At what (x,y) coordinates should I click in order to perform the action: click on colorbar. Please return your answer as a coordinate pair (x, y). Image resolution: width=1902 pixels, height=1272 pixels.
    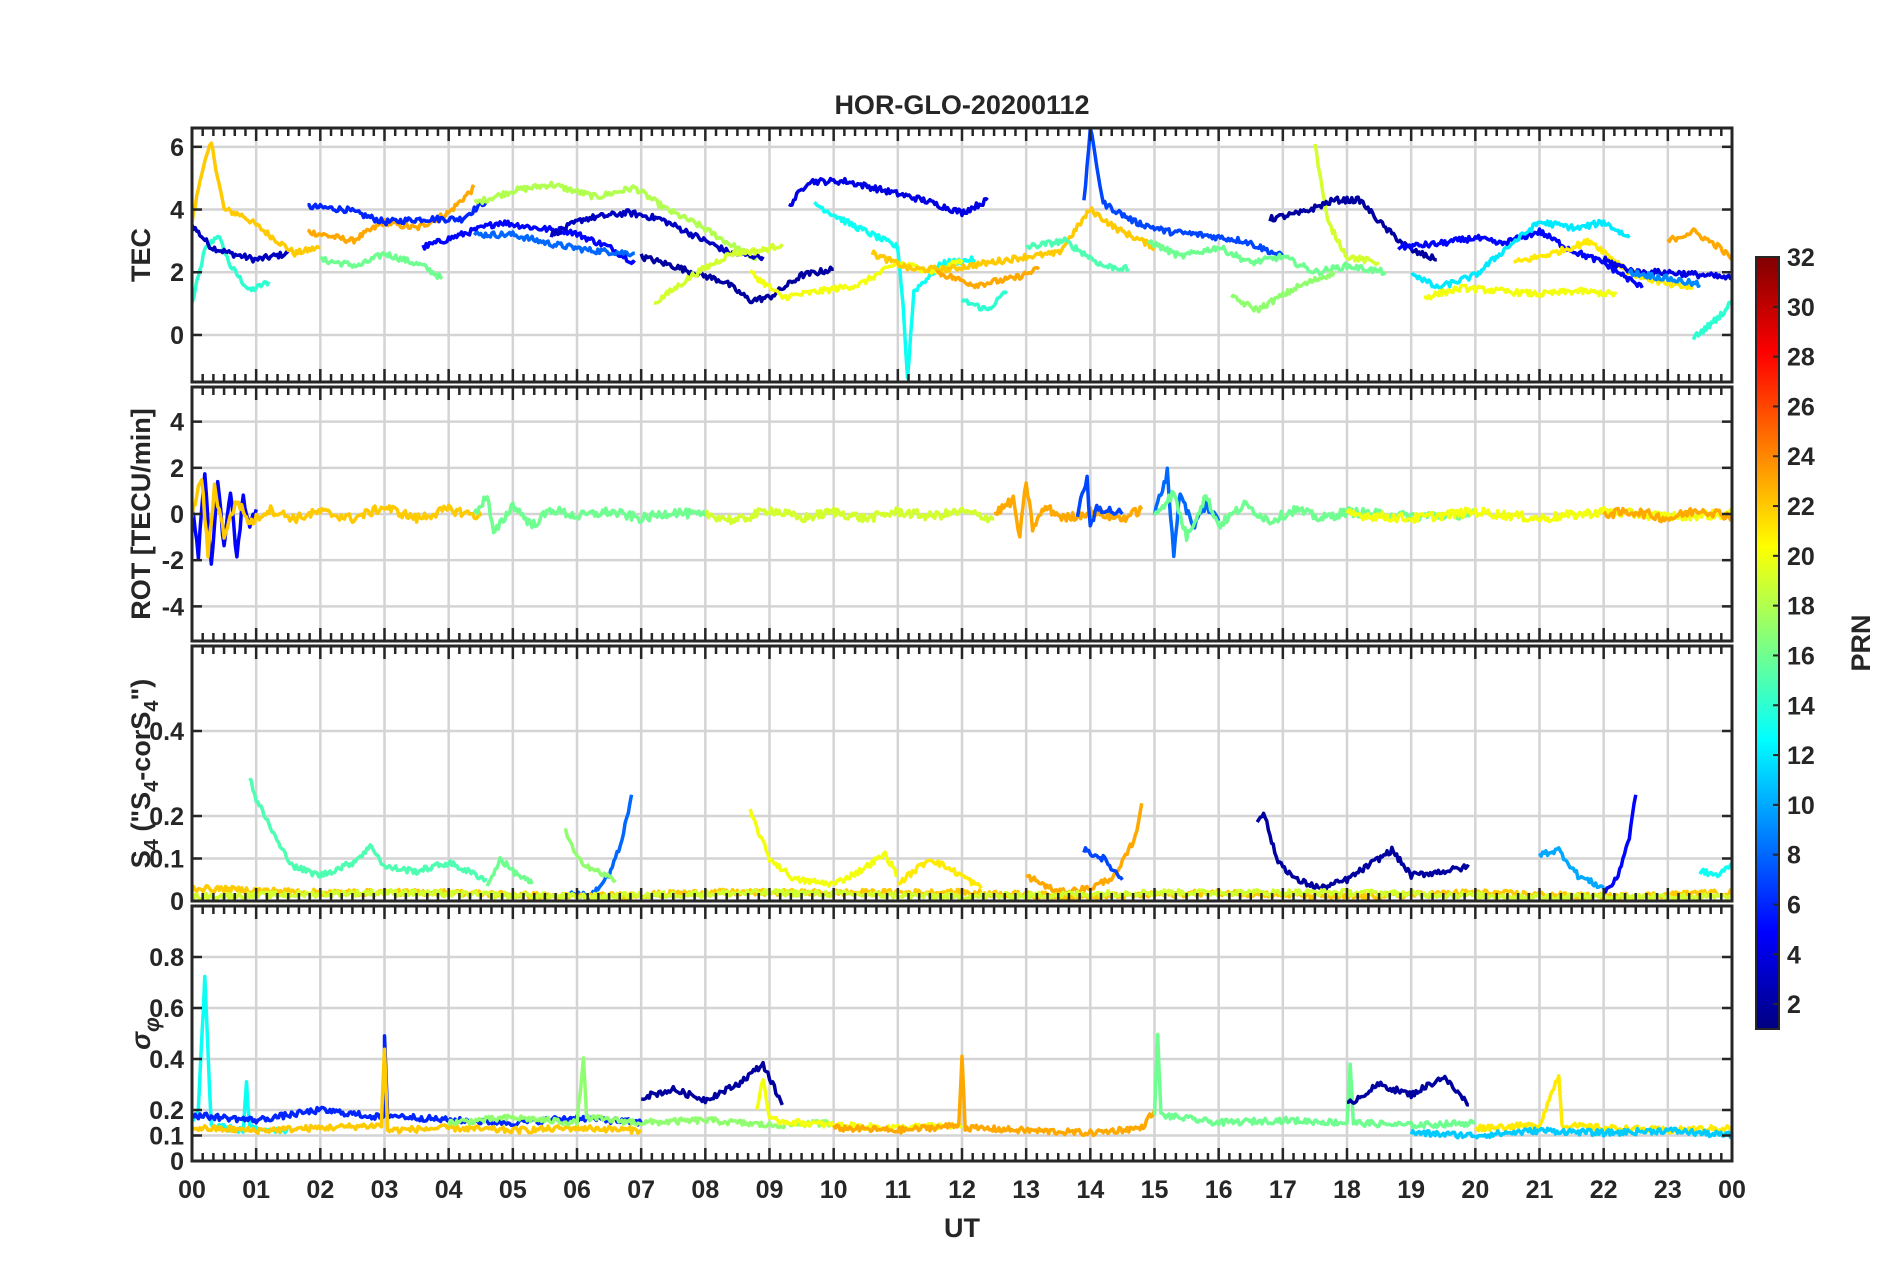
    Looking at the image, I should click on (1767, 643).